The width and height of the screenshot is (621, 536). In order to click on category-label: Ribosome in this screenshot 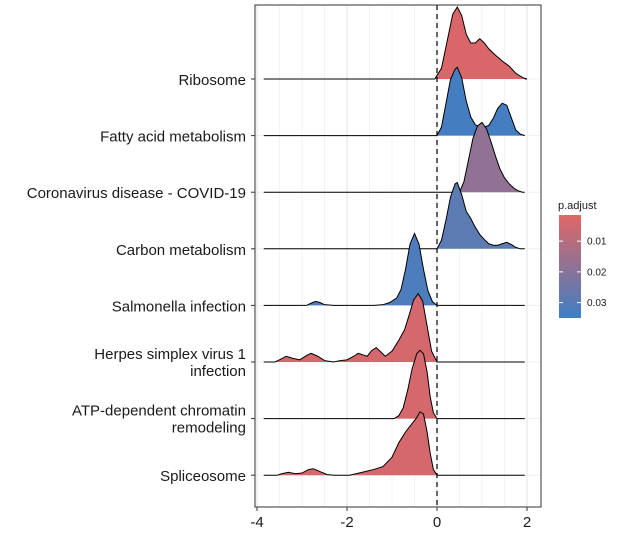, I will do `click(212, 80)`.